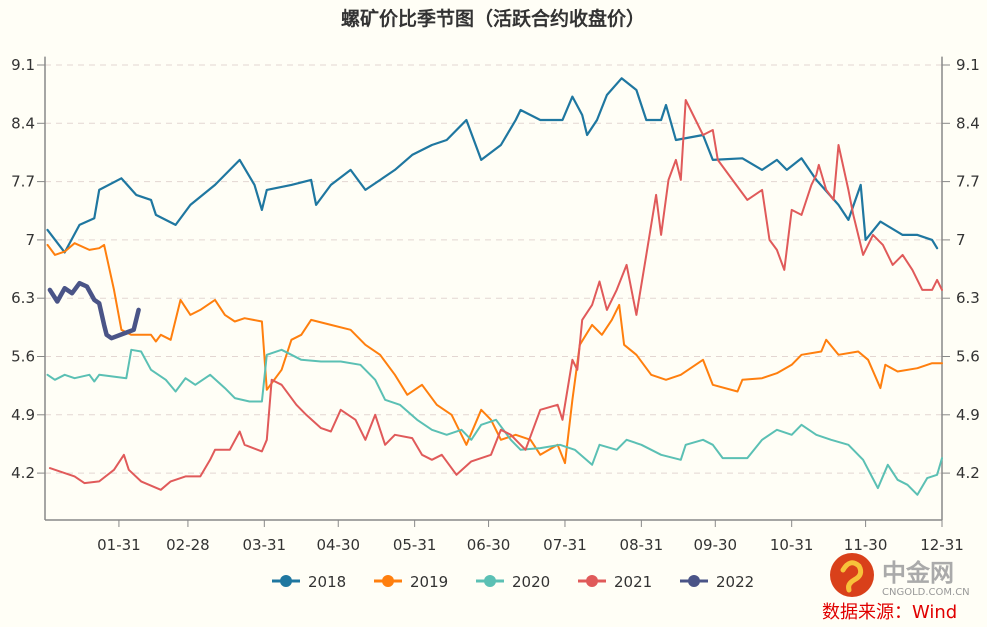 This screenshot has width=987, height=627. I want to click on legend-label-2021: 2021, so click(633, 582).